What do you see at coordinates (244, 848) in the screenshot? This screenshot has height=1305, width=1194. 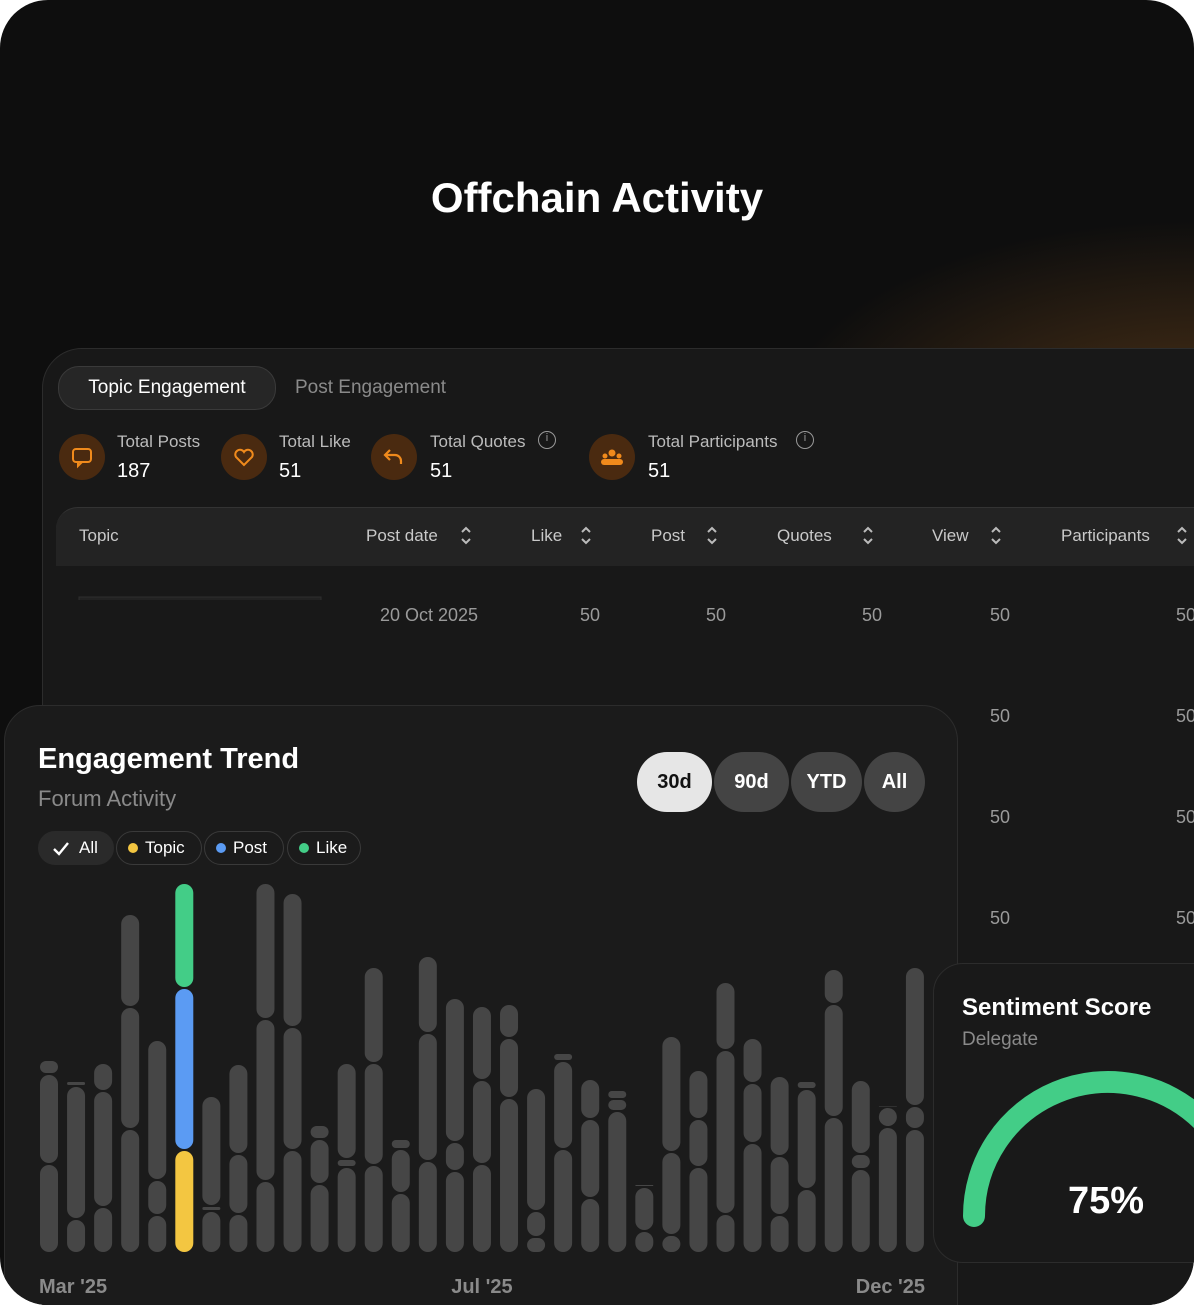 I see `filter-chip: Post` at bounding box center [244, 848].